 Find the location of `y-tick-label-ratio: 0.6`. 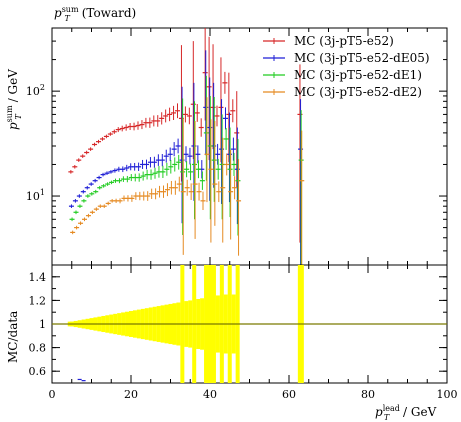

y-tick-label-ratio: 0.6 is located at coordinates (38, 371).